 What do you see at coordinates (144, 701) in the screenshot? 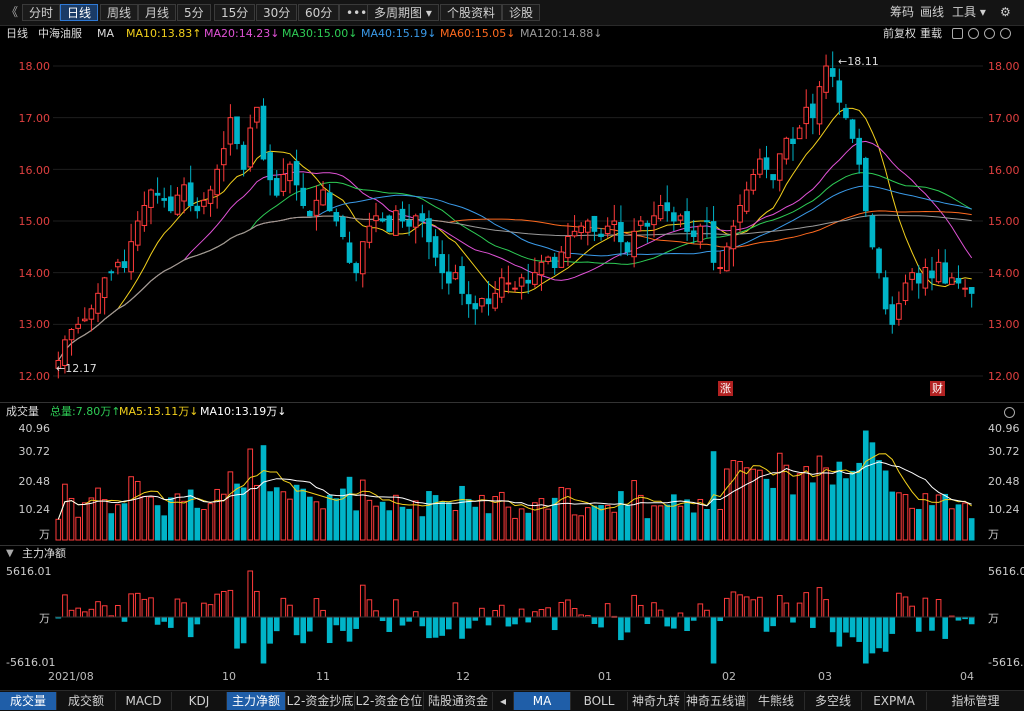
I see `tab-macd: MACD` at bounding box center [144, 701].